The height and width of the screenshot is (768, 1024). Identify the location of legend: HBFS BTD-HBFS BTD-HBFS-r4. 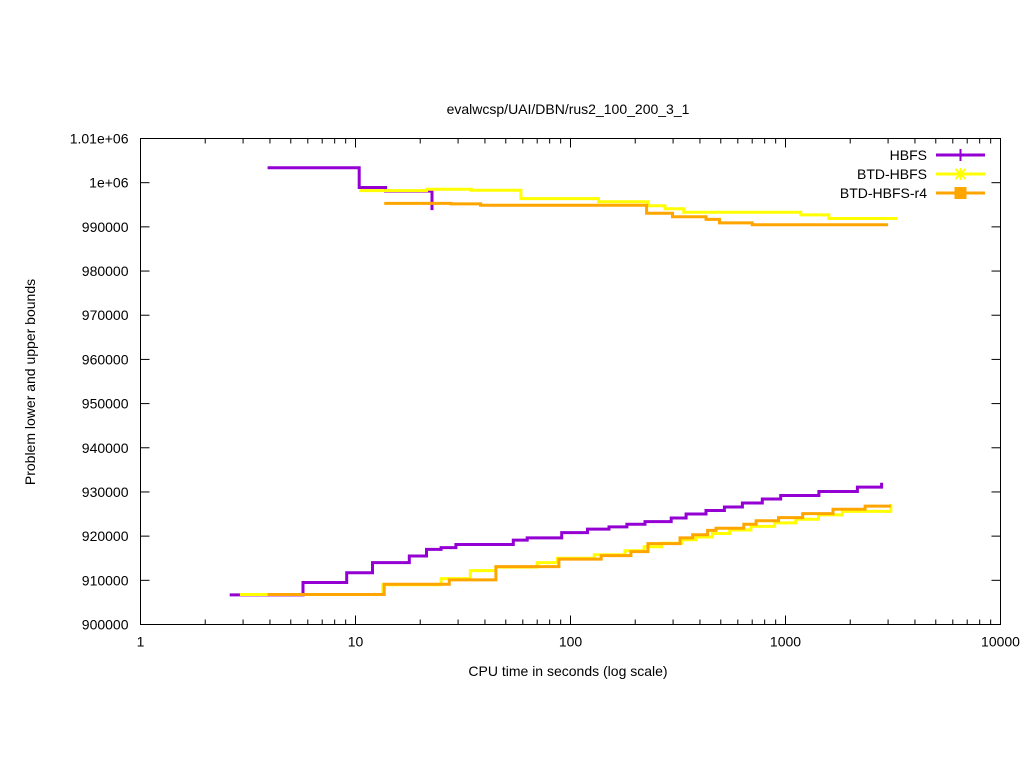
(912, 174).